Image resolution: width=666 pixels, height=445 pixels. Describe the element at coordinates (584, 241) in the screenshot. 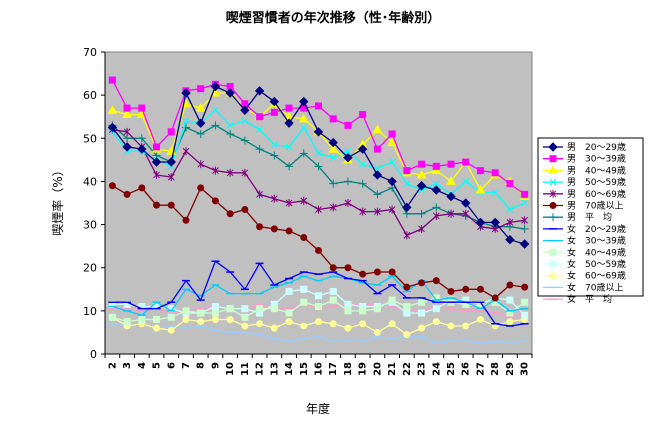

I see `legend-item: 女 30～39歳` at that location.